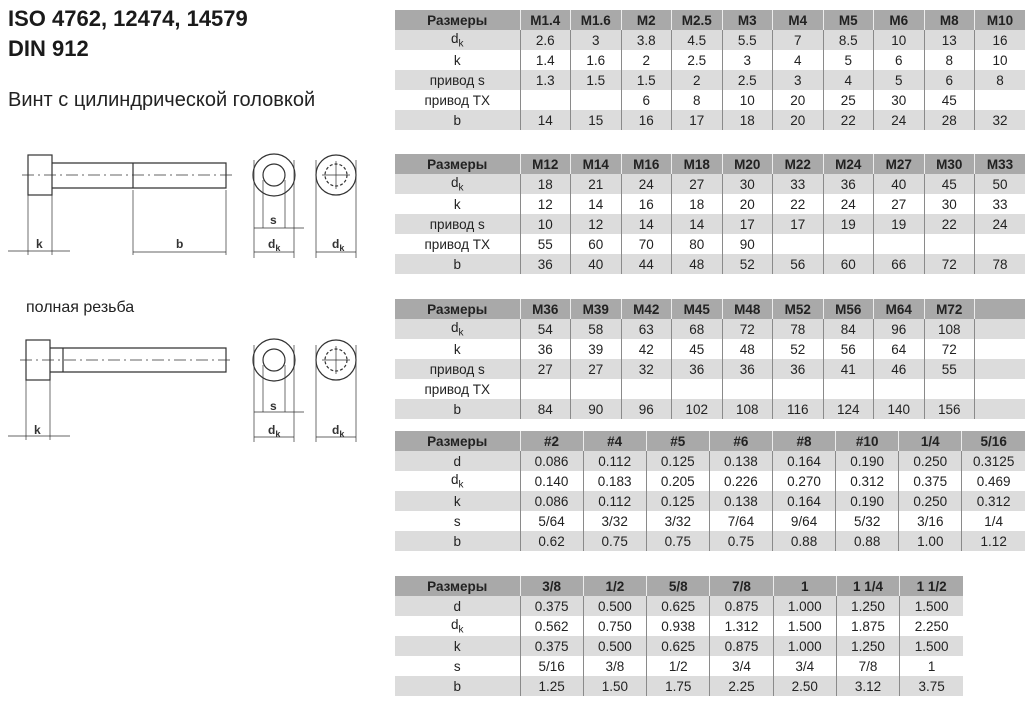  I want to click on row-label: dk, so click(457, 40).